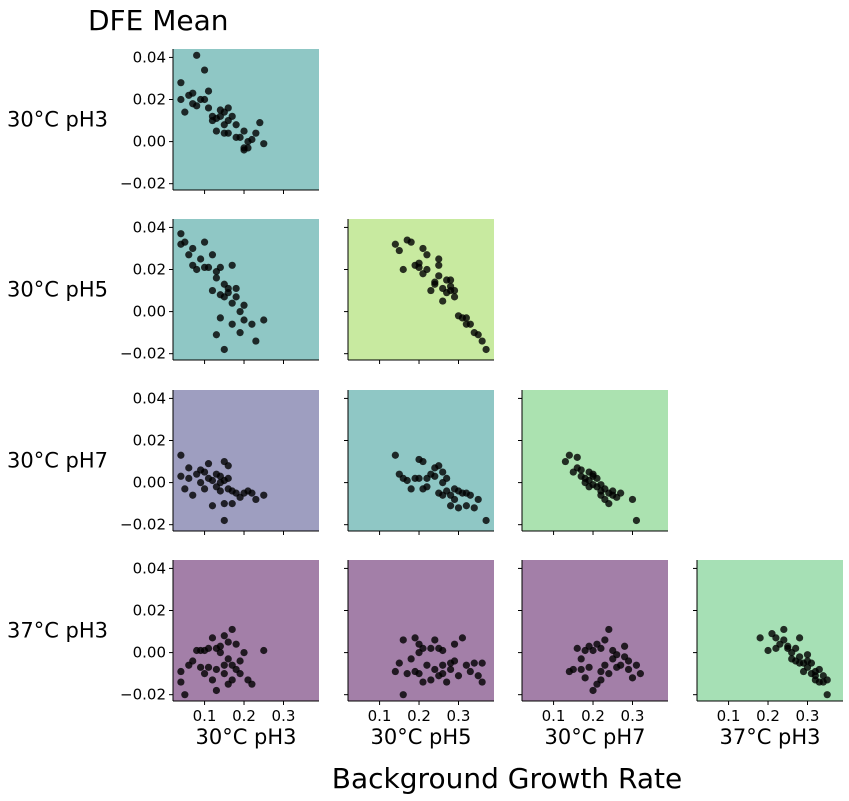 This screenshot has width=849, height=801. What do you see at coordinates (420, 737) in the screenshot?
I see `col-label: 30°C pH5` at bounding box center [420, 737].